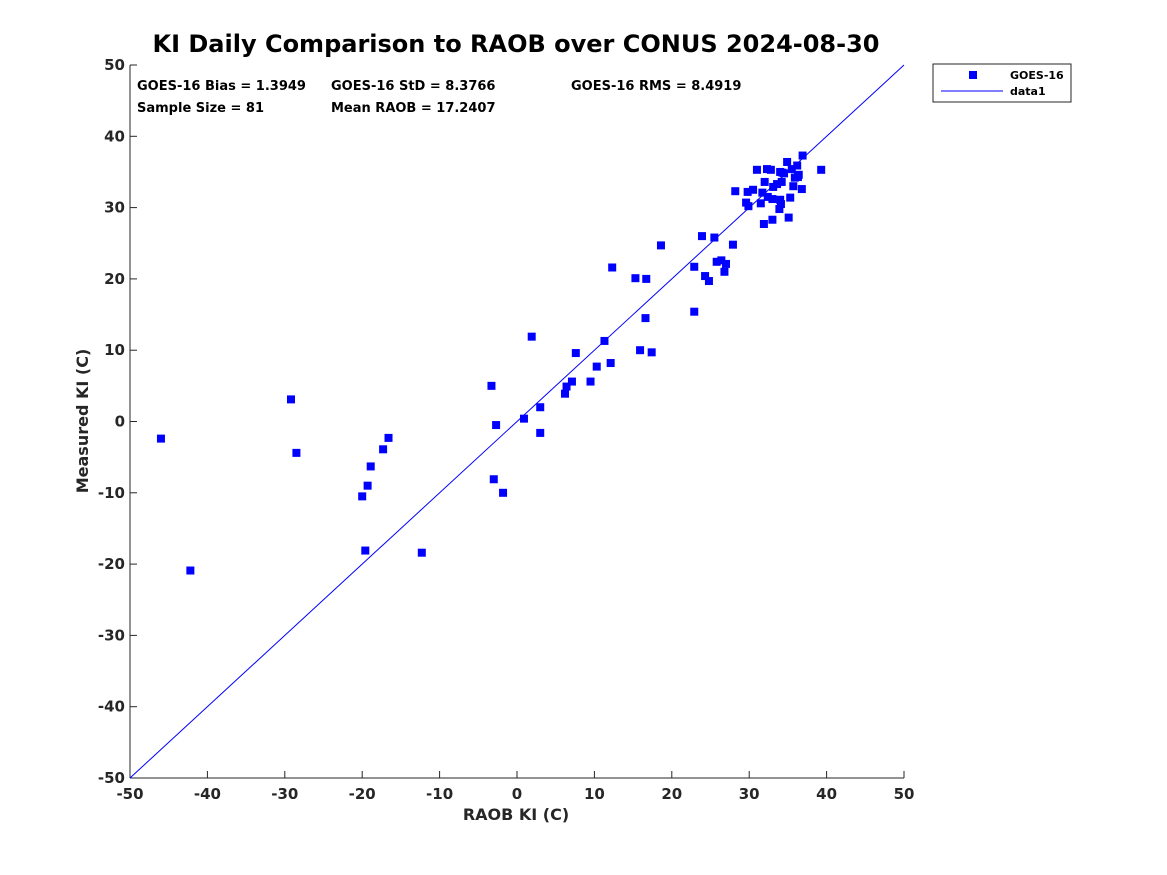 The image size is (1167, 875). What do you see at coordinates (1028, 91) in the screenshot?
I see `legend-label-data1: data1` at bounding box center [1028, 91].